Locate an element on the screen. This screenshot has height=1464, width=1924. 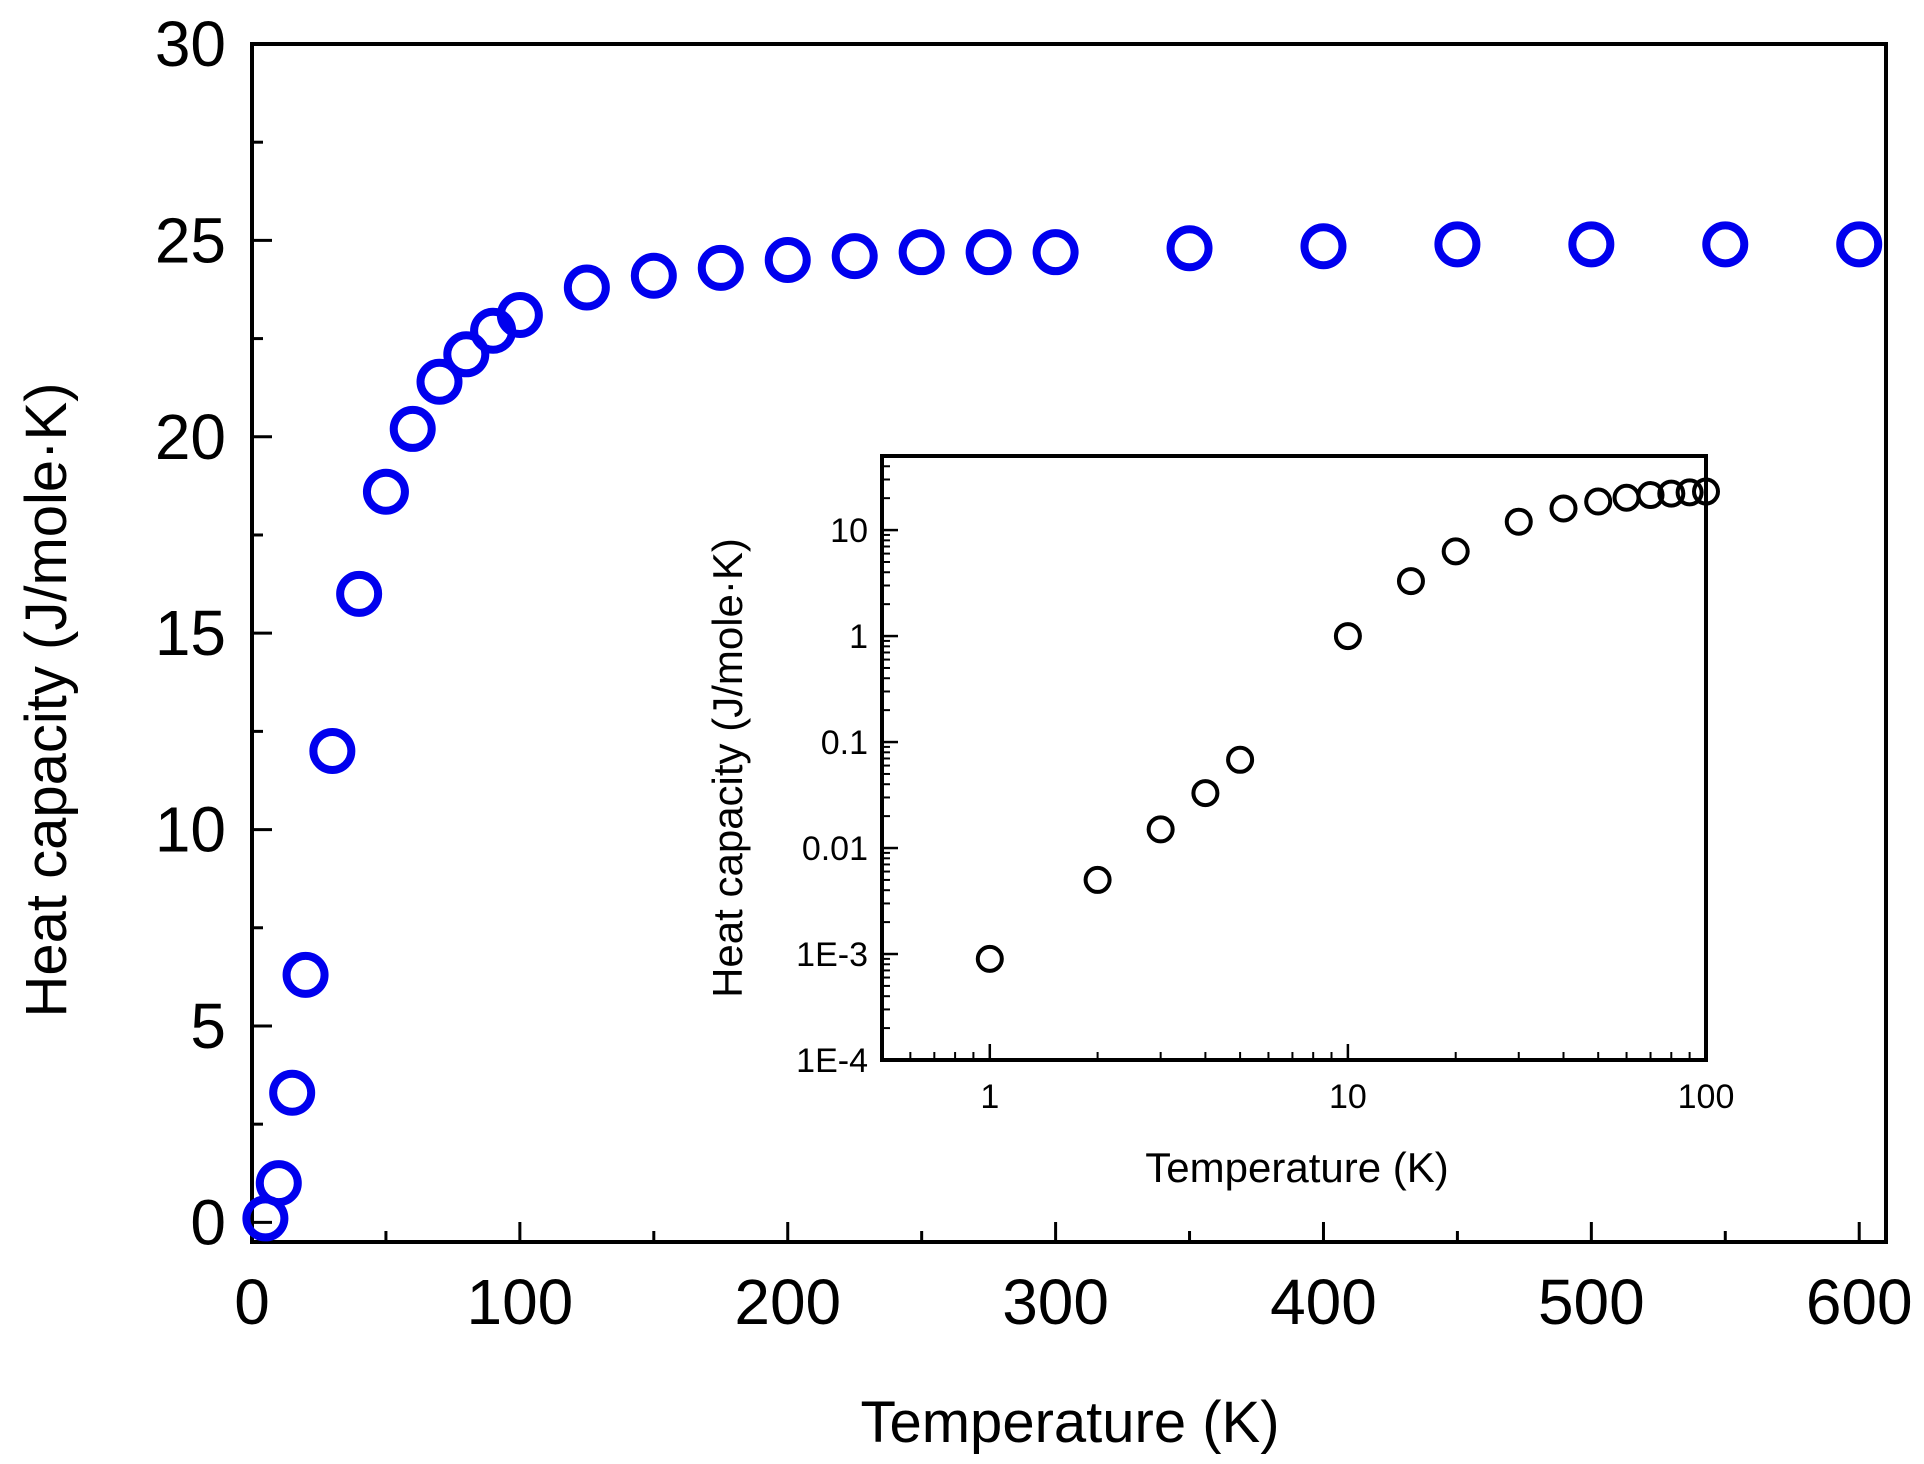
inset-y-axis-title: Heat capacity (J/mole·K) is located at coordinates (727, 768).